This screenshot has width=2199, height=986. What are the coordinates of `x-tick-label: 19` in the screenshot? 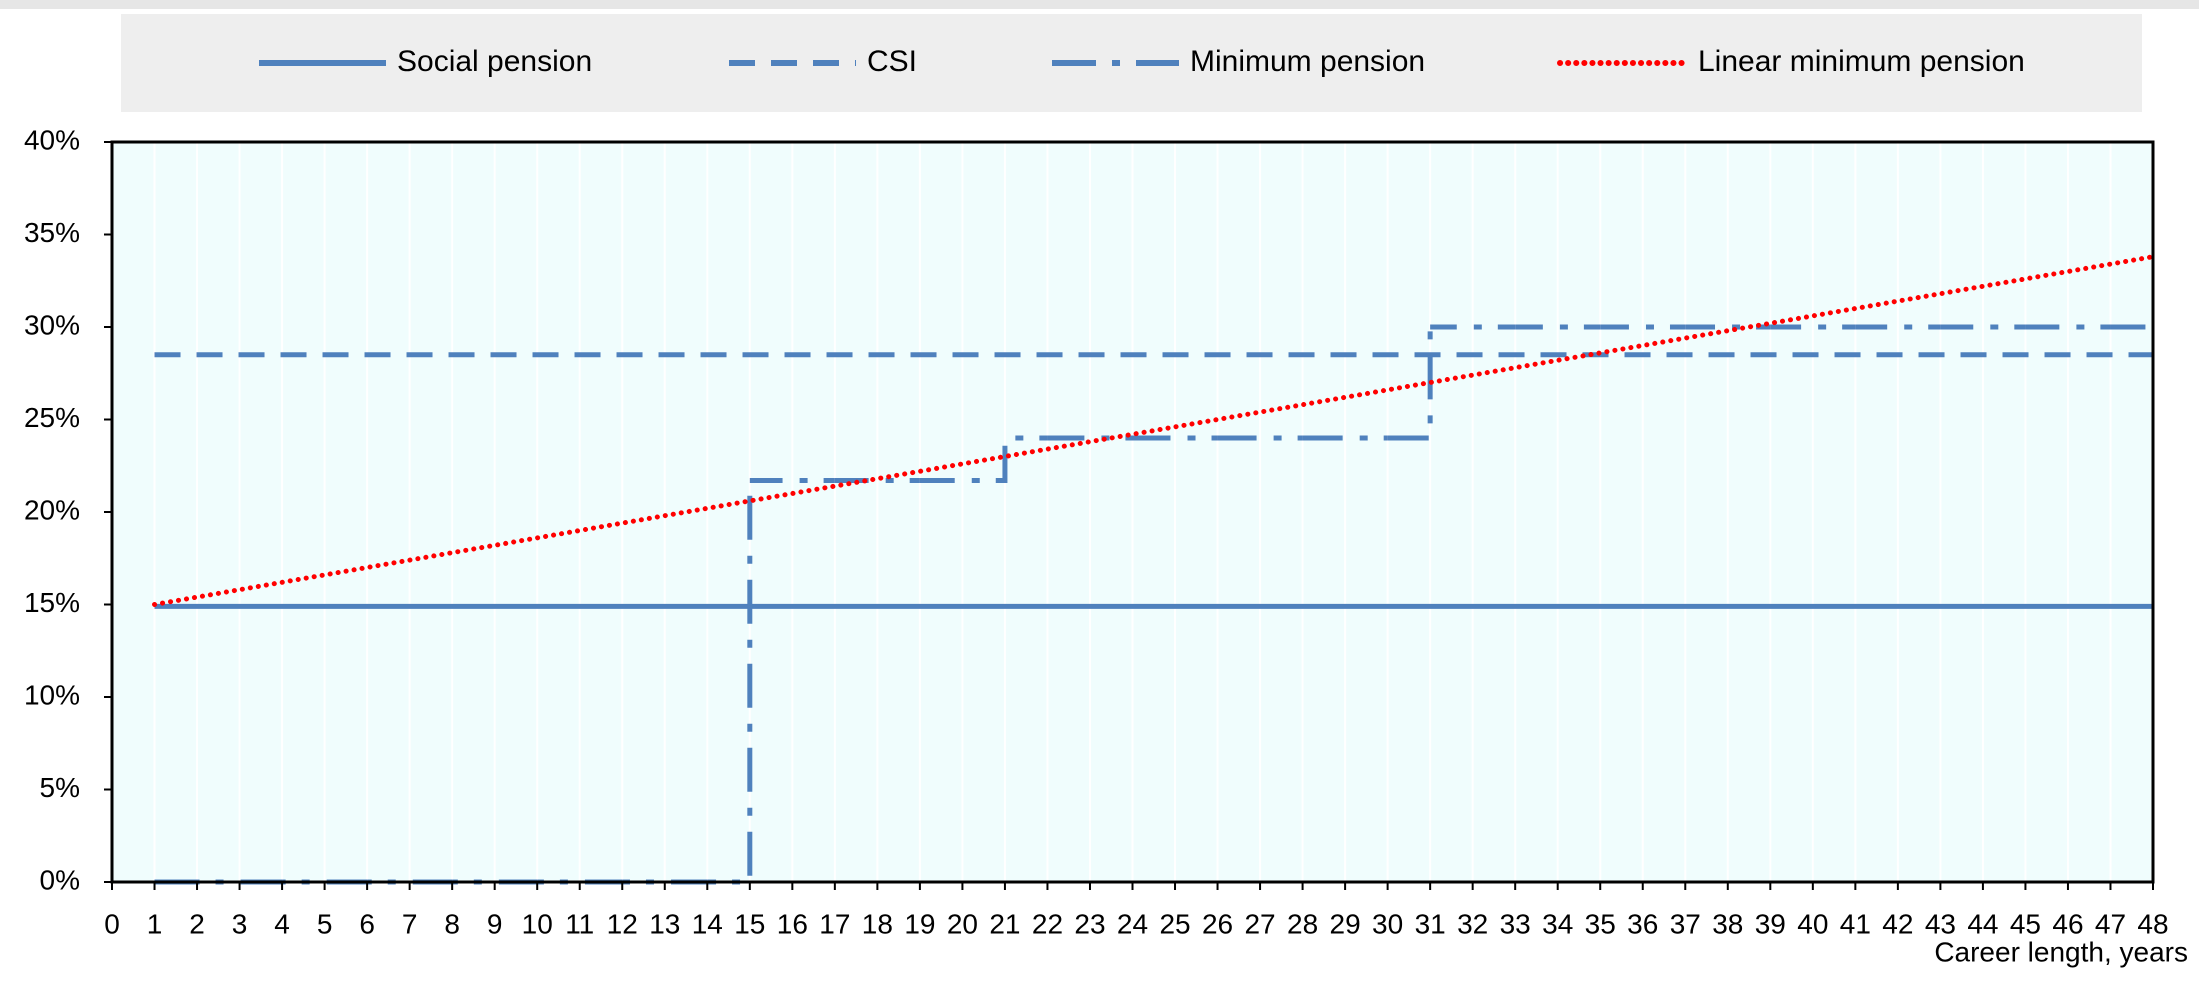 It's located at (919, 923).